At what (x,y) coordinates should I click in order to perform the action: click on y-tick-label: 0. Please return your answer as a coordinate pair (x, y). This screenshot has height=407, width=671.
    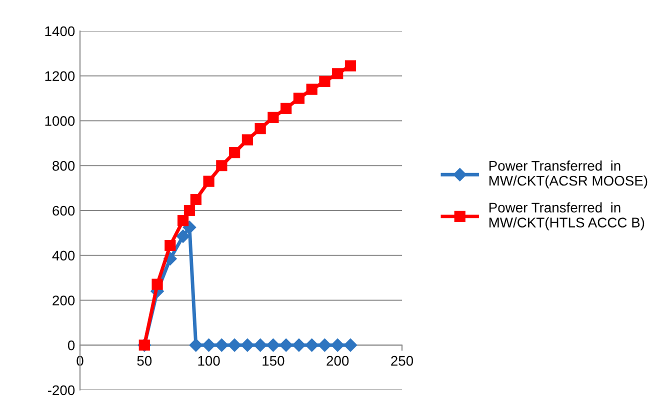
    Looking at the image, I should click on (71, 345).